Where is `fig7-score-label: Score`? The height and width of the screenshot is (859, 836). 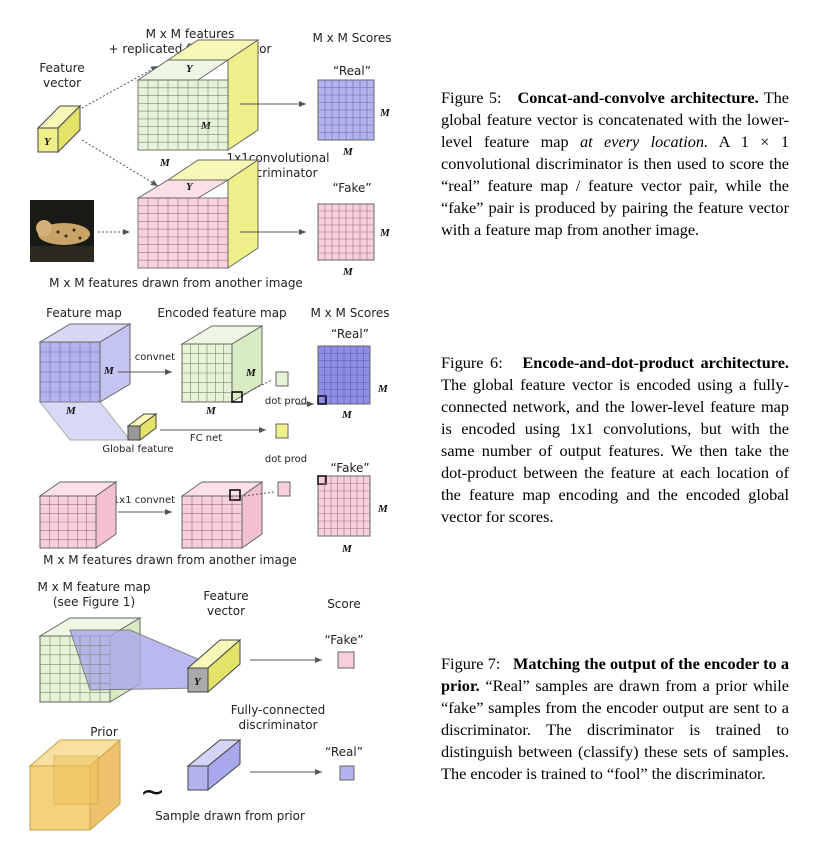
fig7-score-label: Score is located at coordinates (344, 604).